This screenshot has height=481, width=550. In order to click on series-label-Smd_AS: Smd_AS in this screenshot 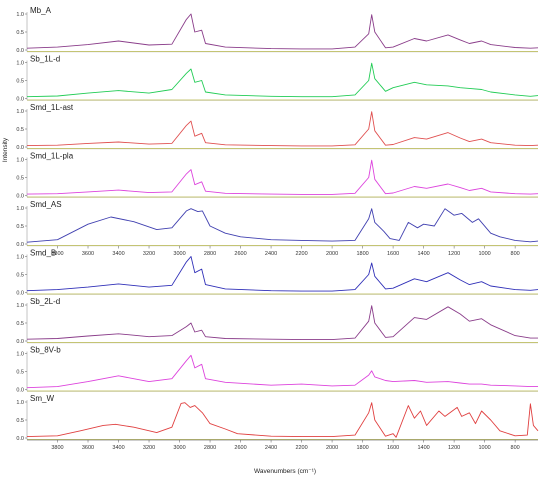, I will do `click(46, 204)`.